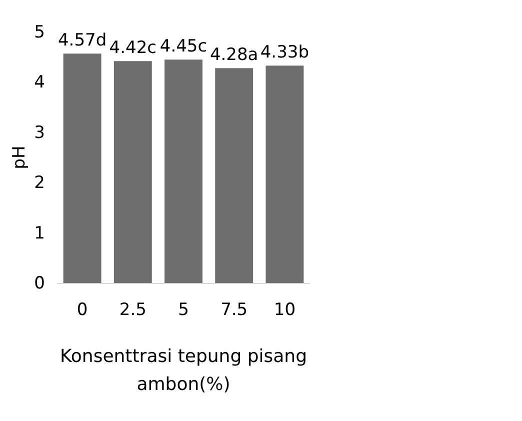  Describe the element at coordinates (39, 283) in the screenshot. I see `y-tick-label: 0` at that location.